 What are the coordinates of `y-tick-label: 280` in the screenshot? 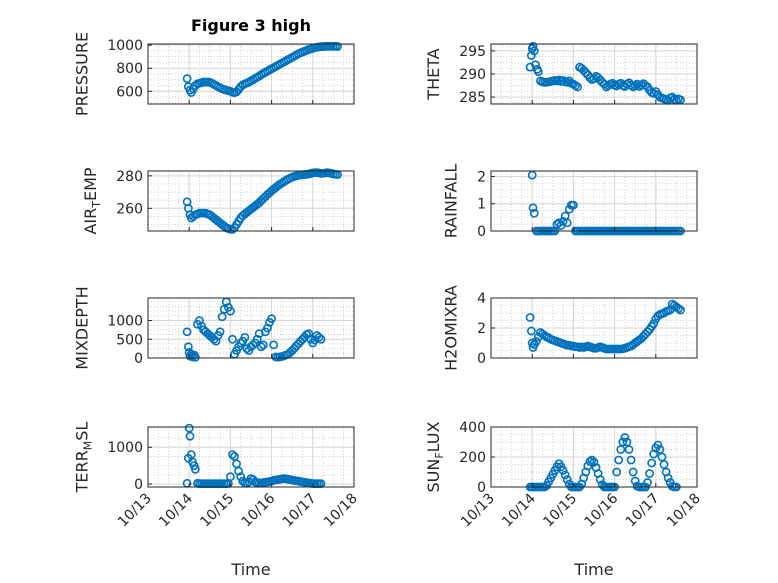 It's located at (129, 177).